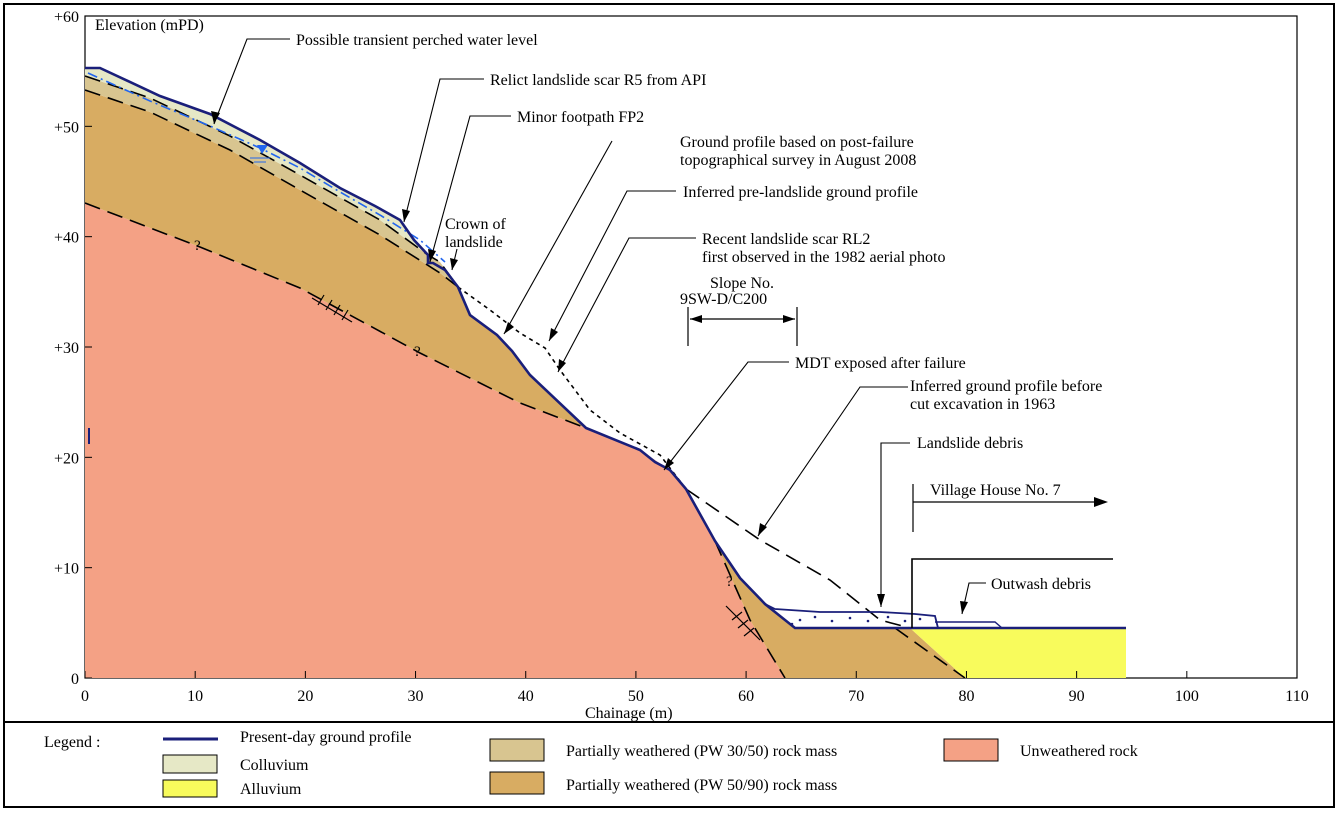  I want to click on mdt-label: MDT exposed after failure, so click(880, 363).